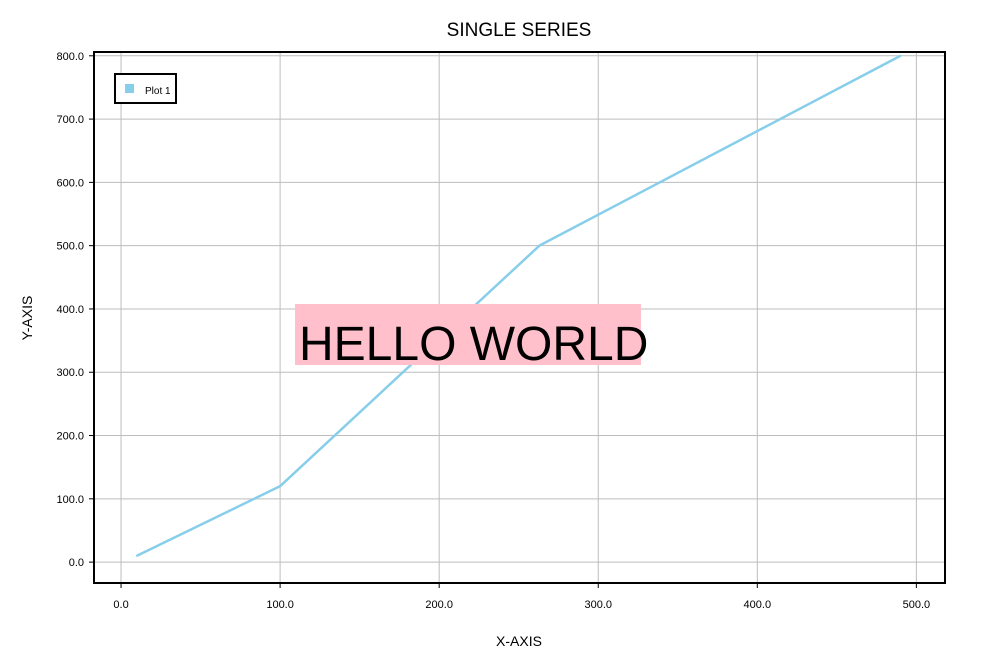  What do you see at coordinates (917, 605) in the screenshot?
I see `x-tick-label: 500.0` at bounding box center [917, 605].